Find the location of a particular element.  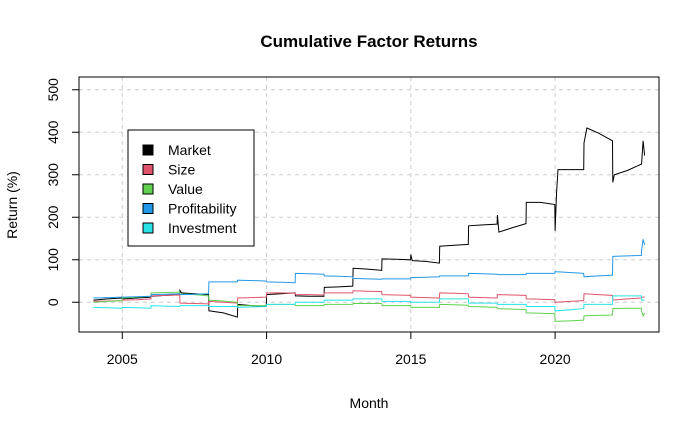

series-line-size is located at coordinates (369, 297).